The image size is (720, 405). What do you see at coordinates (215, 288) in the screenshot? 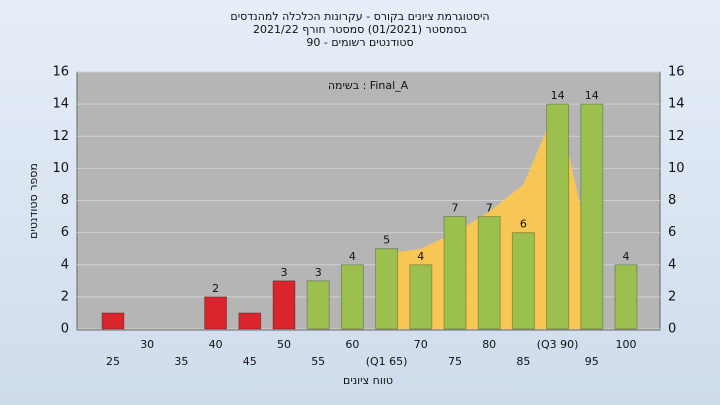
I see `value-label: 2` at bounding box center [215, 288].